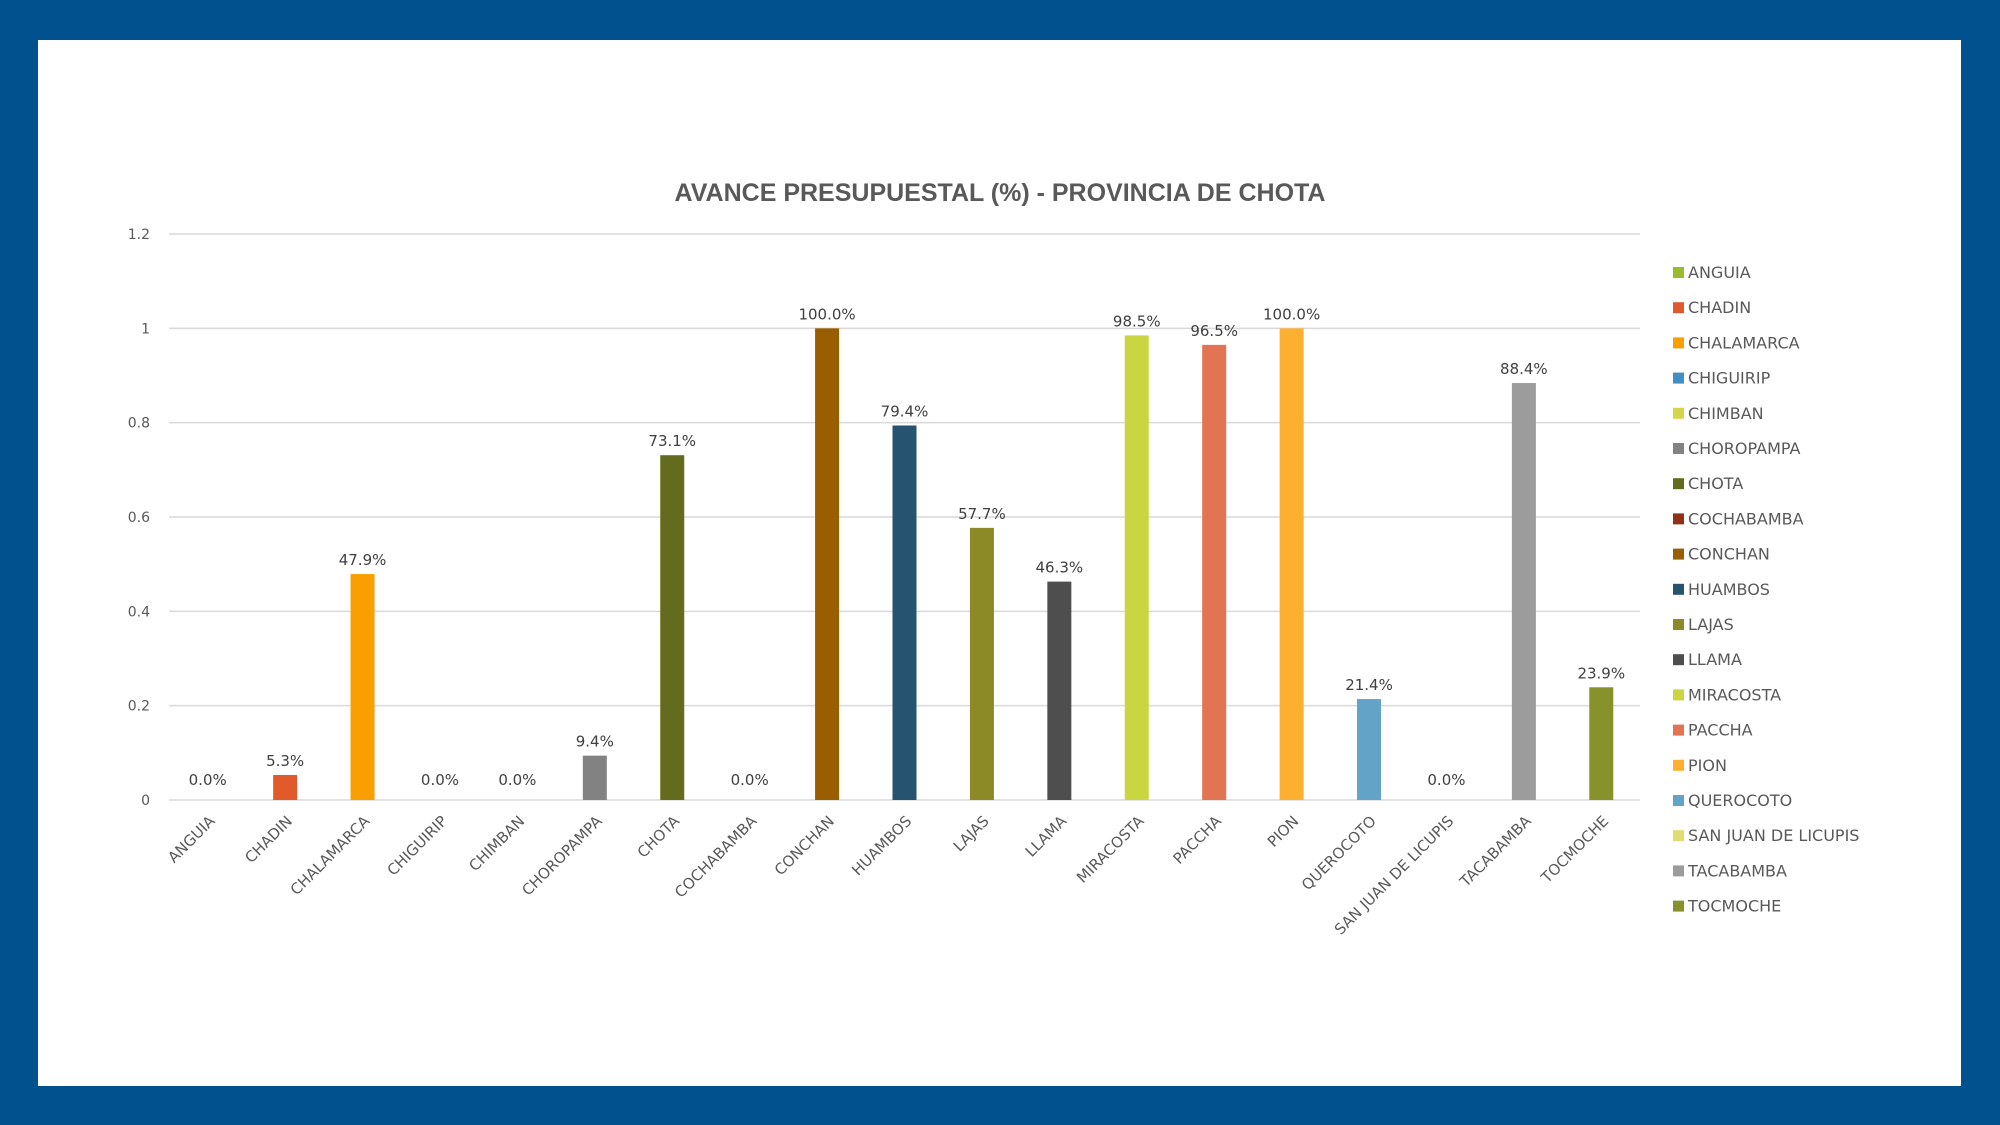  What do you see at coordinates (496, 843) in the screenshot?
I see `x-tick-label: CHIMBAN` at bounding box center [496, 843].